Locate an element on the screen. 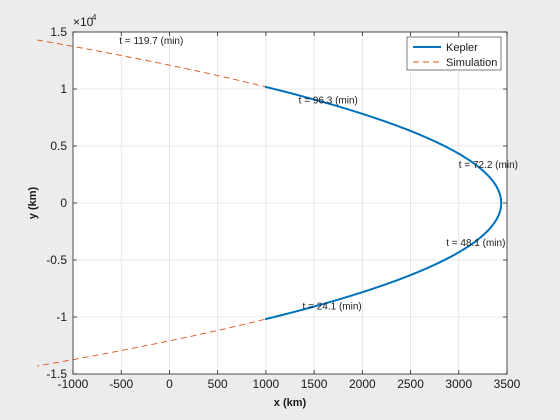 This screenshot has height=420, width=560. legend-label-simulation: Simulation is located at coordinates (471, 63).